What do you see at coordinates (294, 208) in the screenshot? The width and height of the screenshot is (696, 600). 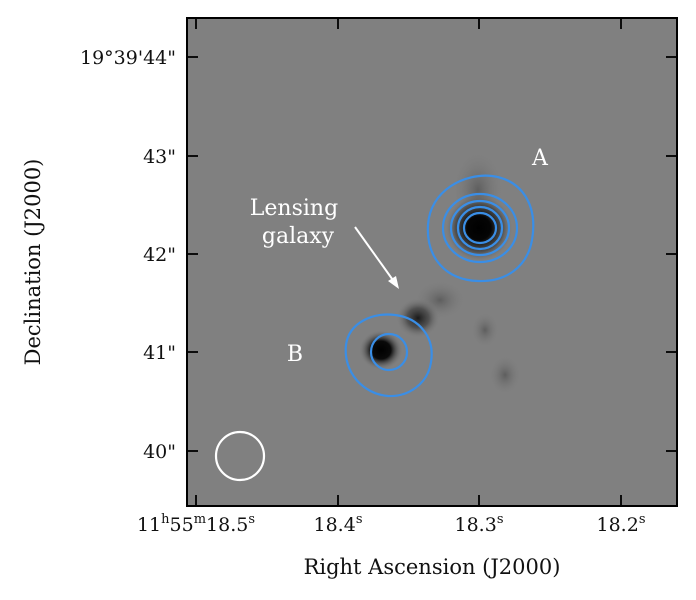 I see `label-lensing-line1: Lensing` at bounding box center [294, 208].